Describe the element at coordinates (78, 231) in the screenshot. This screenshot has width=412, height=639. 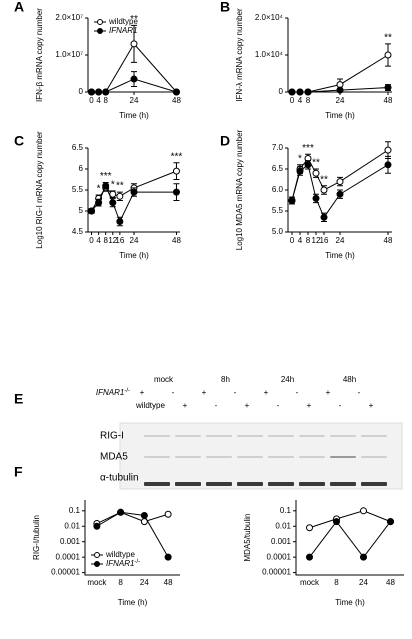
I see `y-tick-label: 4.5` at that location.